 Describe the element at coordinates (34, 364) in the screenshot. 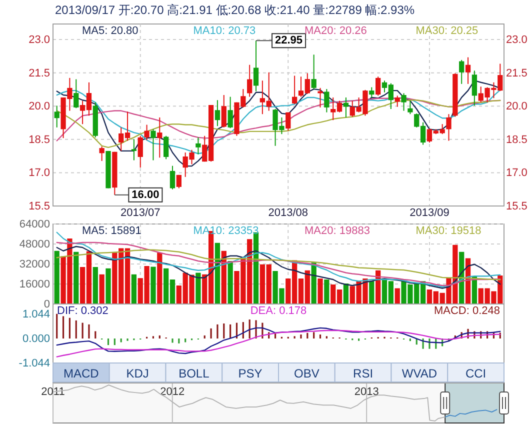

I see `y-tick-label: -1.044` at that location.